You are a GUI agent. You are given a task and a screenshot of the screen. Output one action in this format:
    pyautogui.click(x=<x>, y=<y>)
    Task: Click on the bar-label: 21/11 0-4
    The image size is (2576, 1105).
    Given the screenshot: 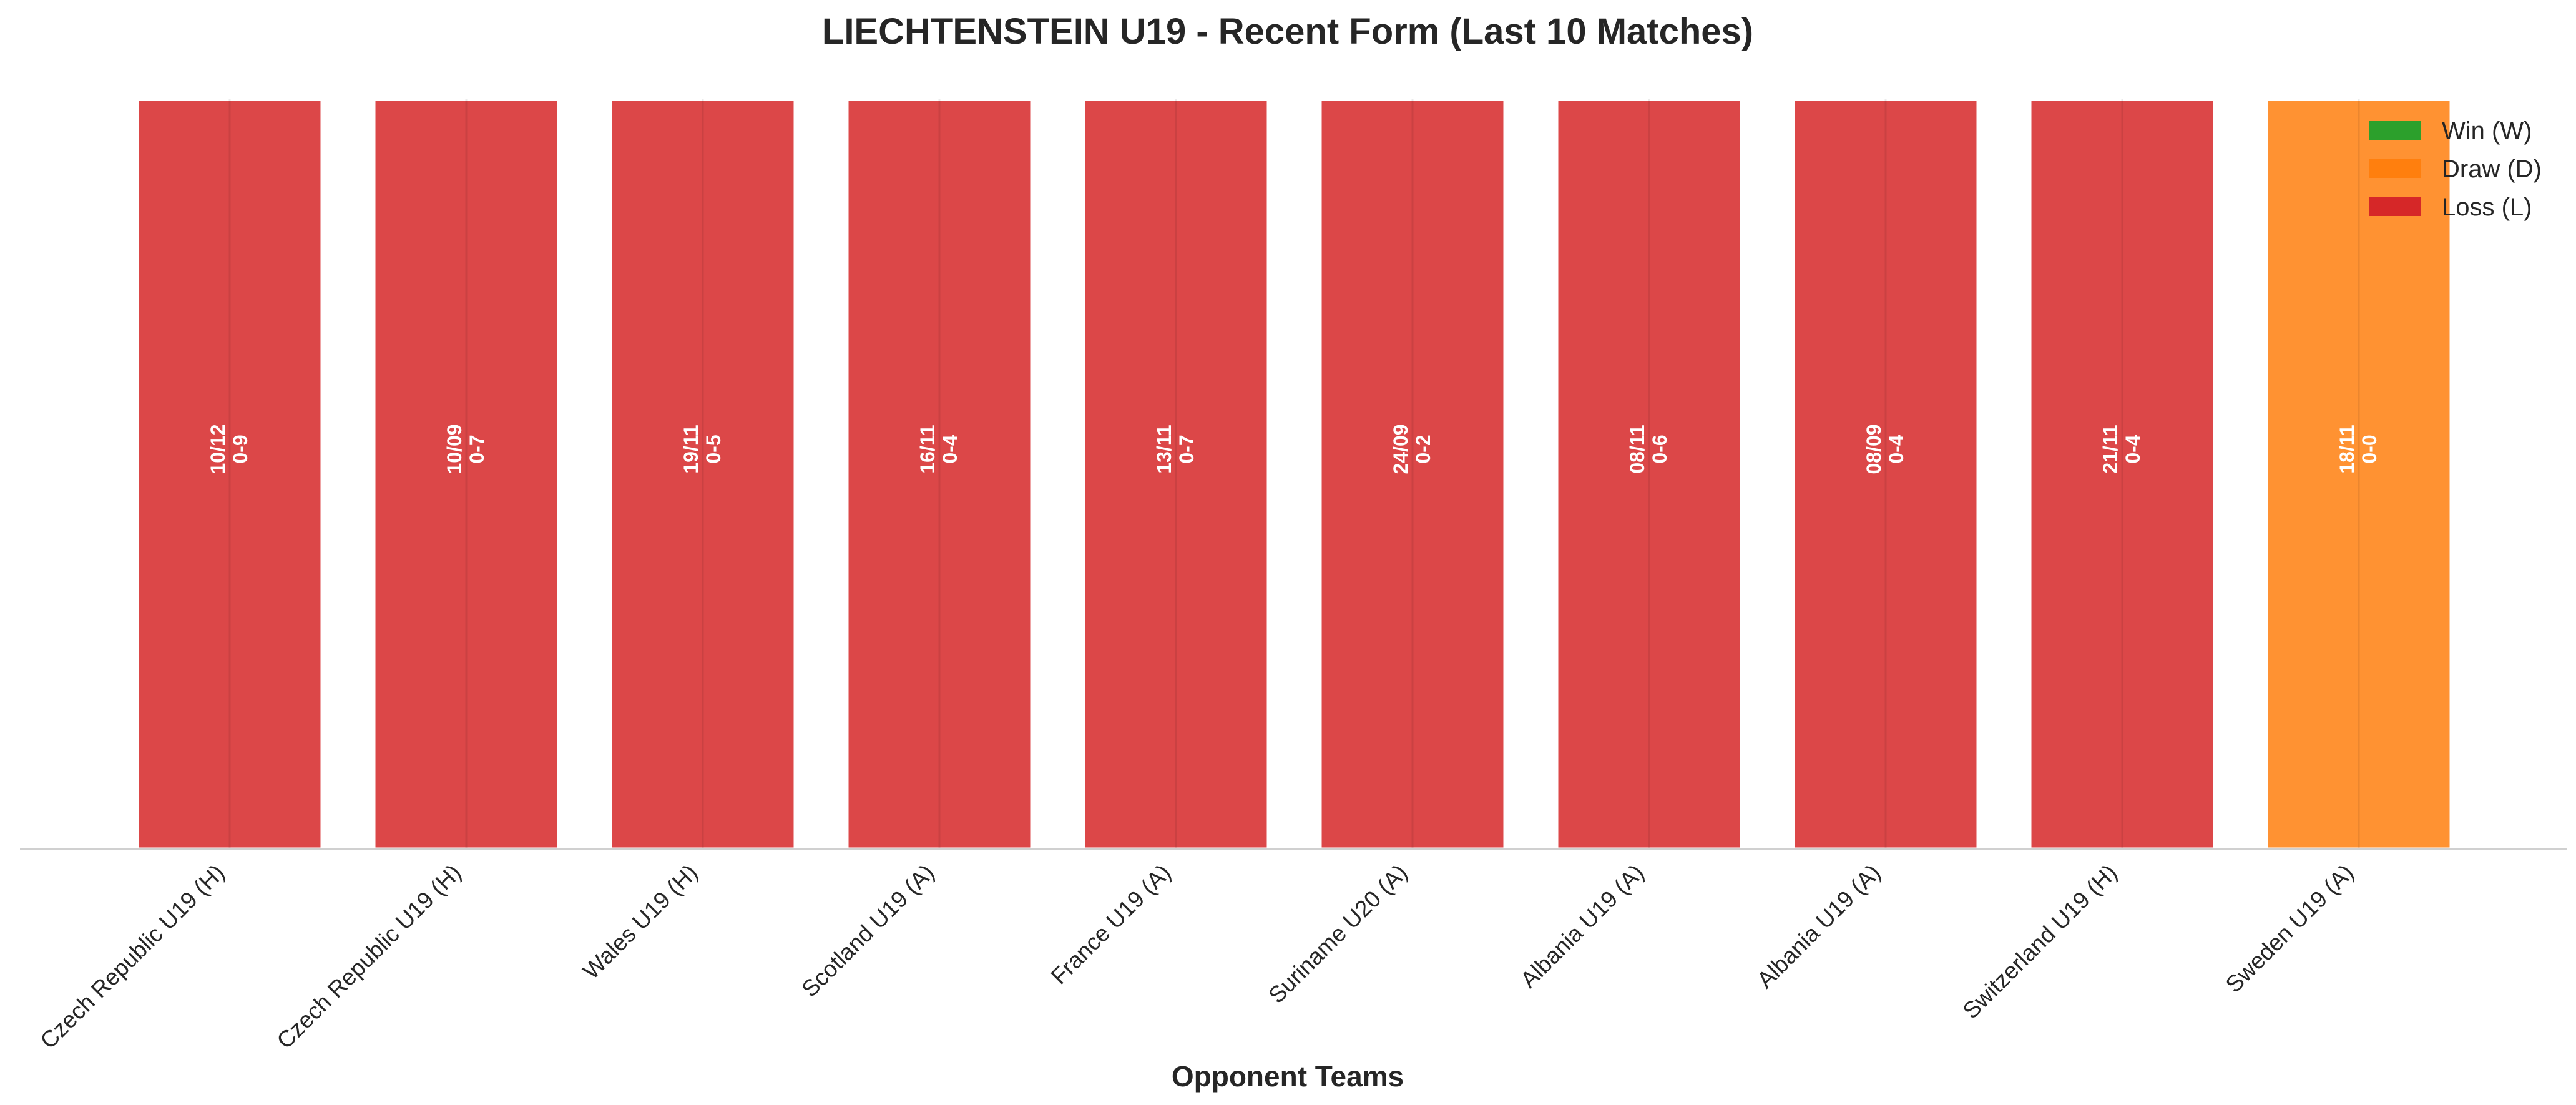 What is the action you would take?
    pyautogui.click(x=2121, y=449)
    